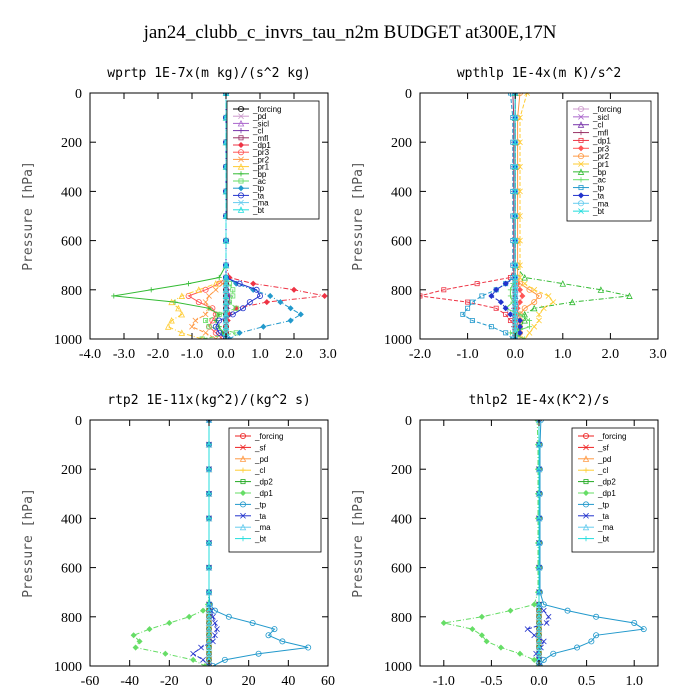  What do you see at coordinates (288, 681) in the screenshot?
I see `x-tick-label: 40` at bounding box center [288, 681].